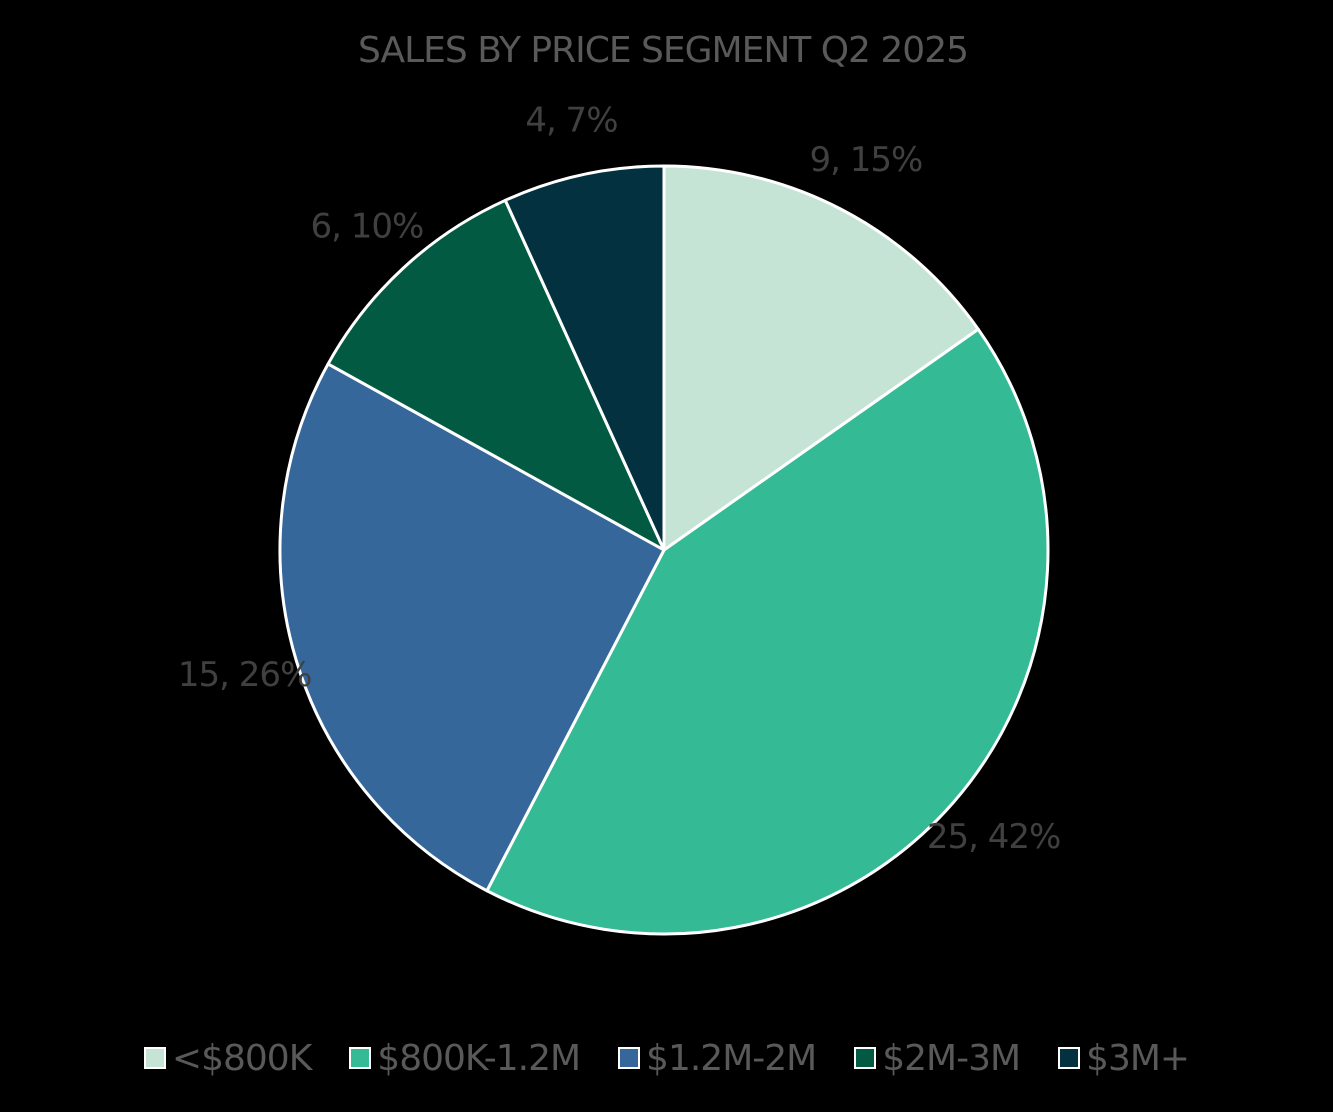  Describe the element at coordinates (366, 227) in the screenshot. I see `data-label-2m-3m: 6, 10%` at that location.